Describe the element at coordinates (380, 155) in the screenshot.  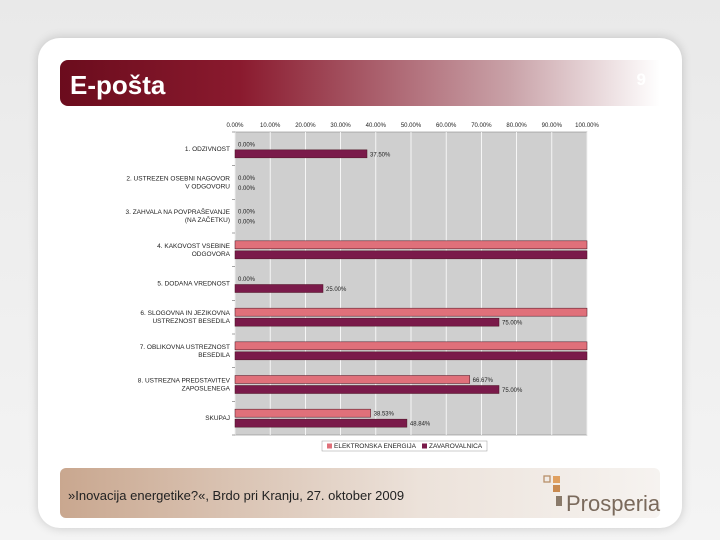
I see `data-label: 37.50%` at that location.